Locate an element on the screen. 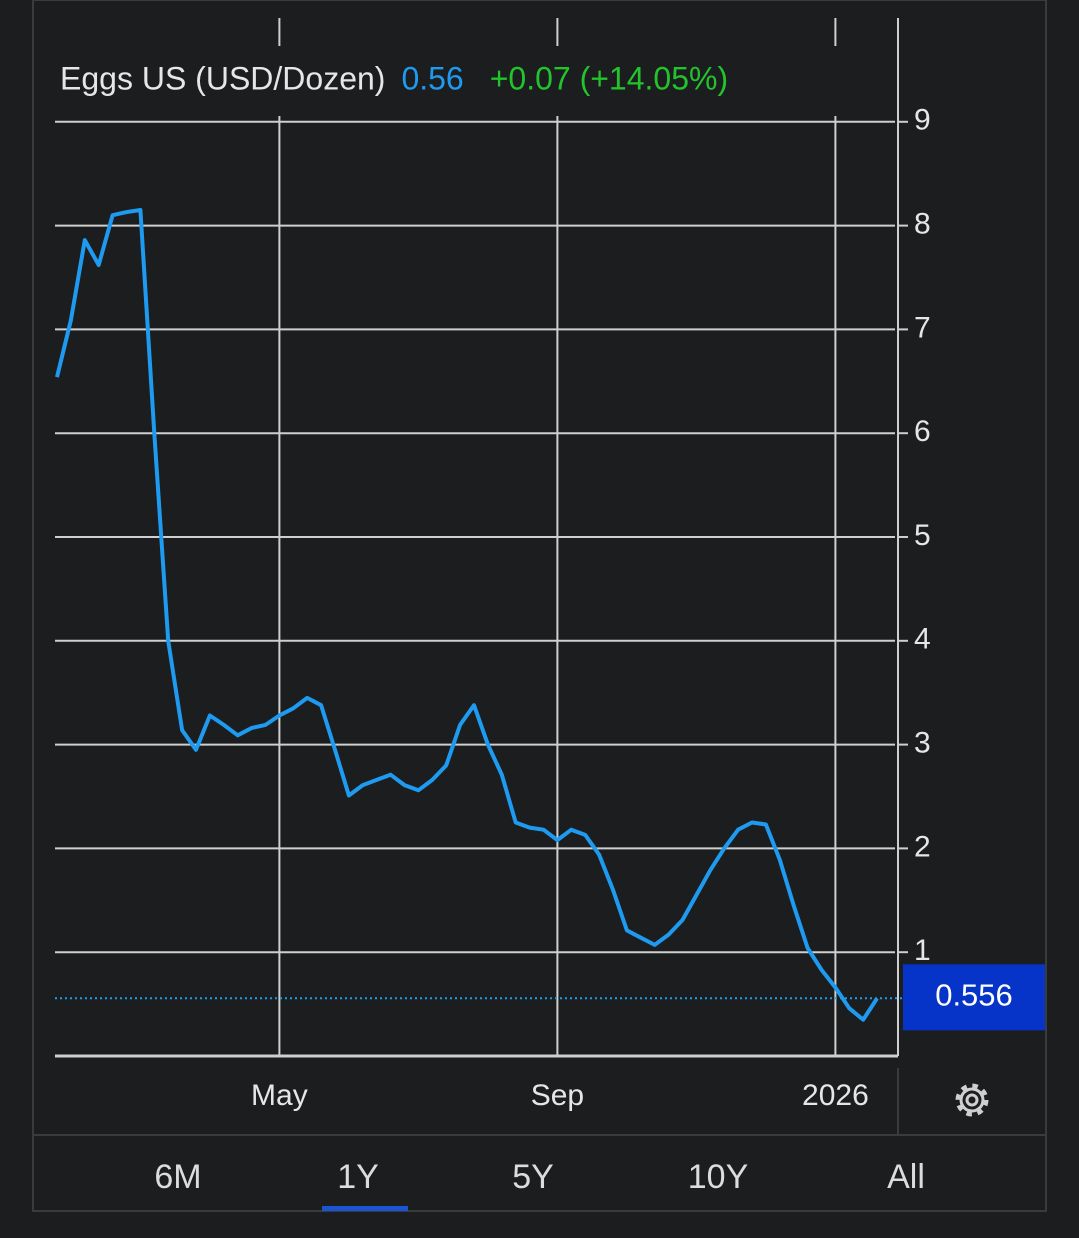 The image size is (1079, 1238). gear-body is located at coordinates (972, 1100).